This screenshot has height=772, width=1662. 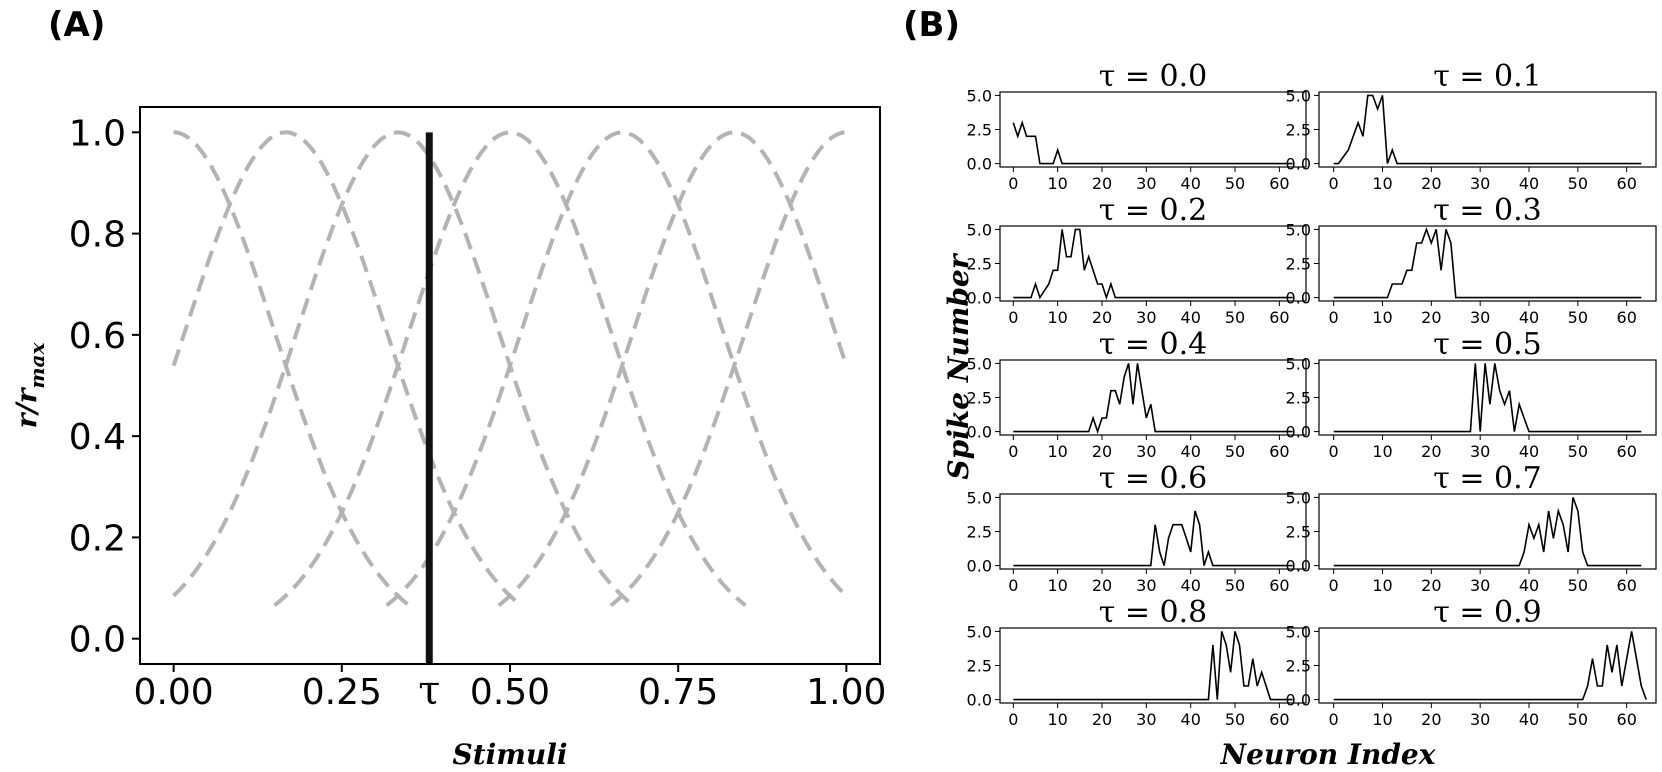 I want to click on subplot-tau-2: τ = 0.2 0.0 2.5 5.0 0 10 20 30 40 50 60, so click(x=1137, y=260).